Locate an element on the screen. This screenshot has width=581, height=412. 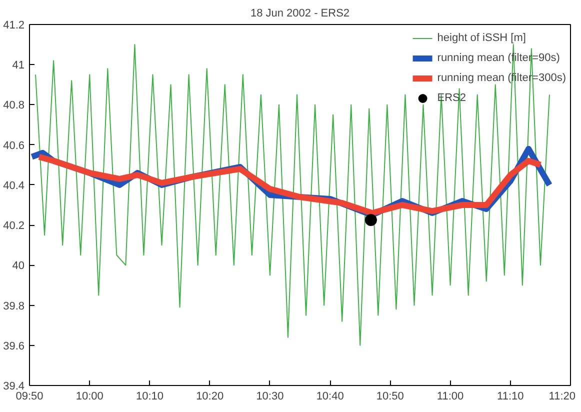
y-tick-label: 39.4 is located at coordinates (14, 386).